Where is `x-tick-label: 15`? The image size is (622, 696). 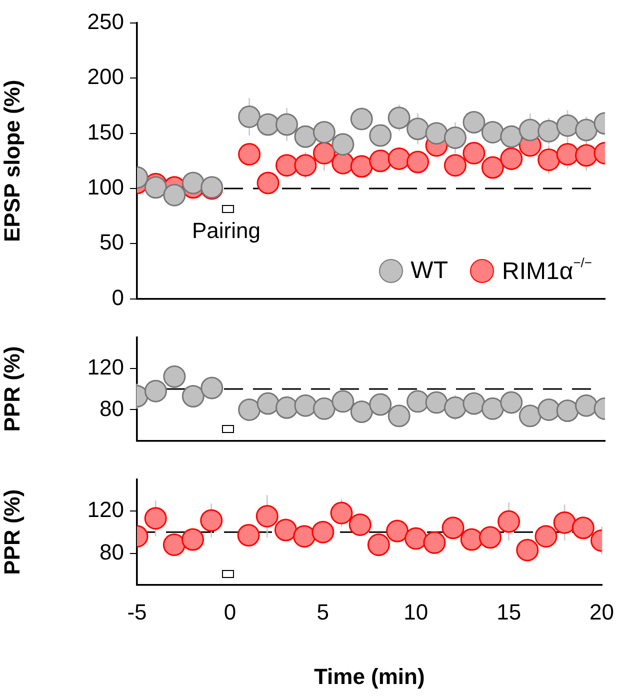 x-tick-label: 15 is located at coordinates (509, 611).